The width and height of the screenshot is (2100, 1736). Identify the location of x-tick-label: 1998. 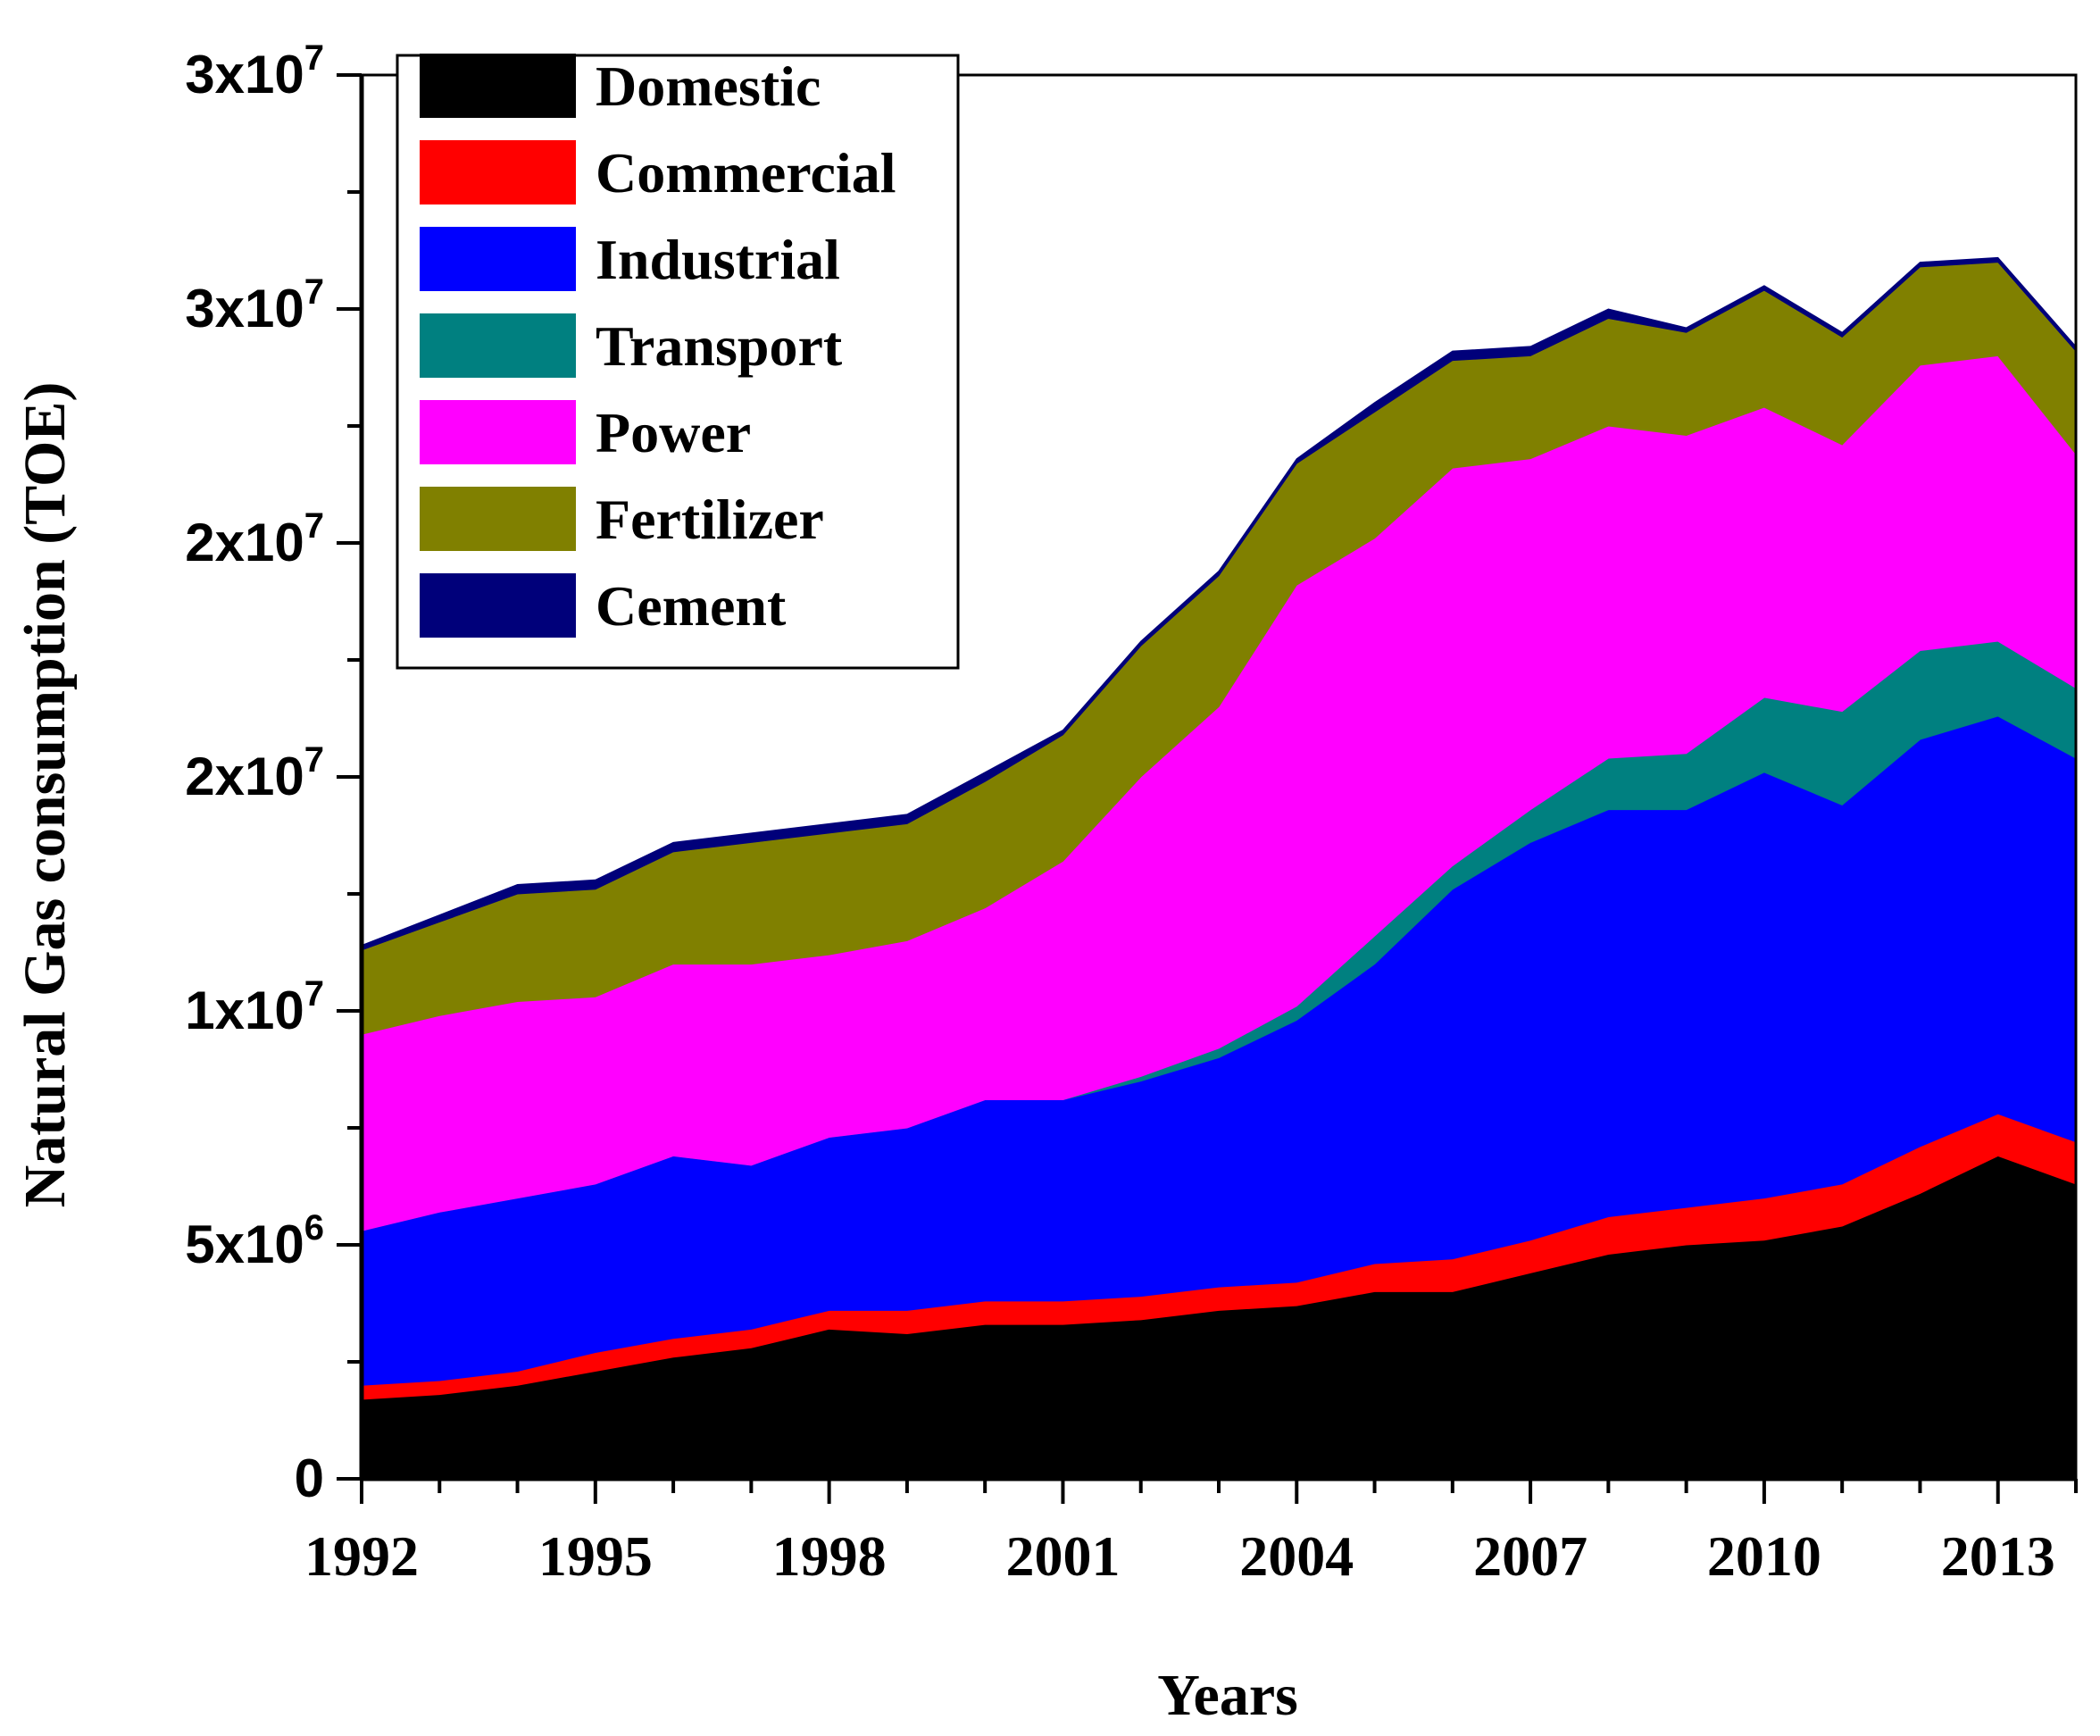
(830, 1556).